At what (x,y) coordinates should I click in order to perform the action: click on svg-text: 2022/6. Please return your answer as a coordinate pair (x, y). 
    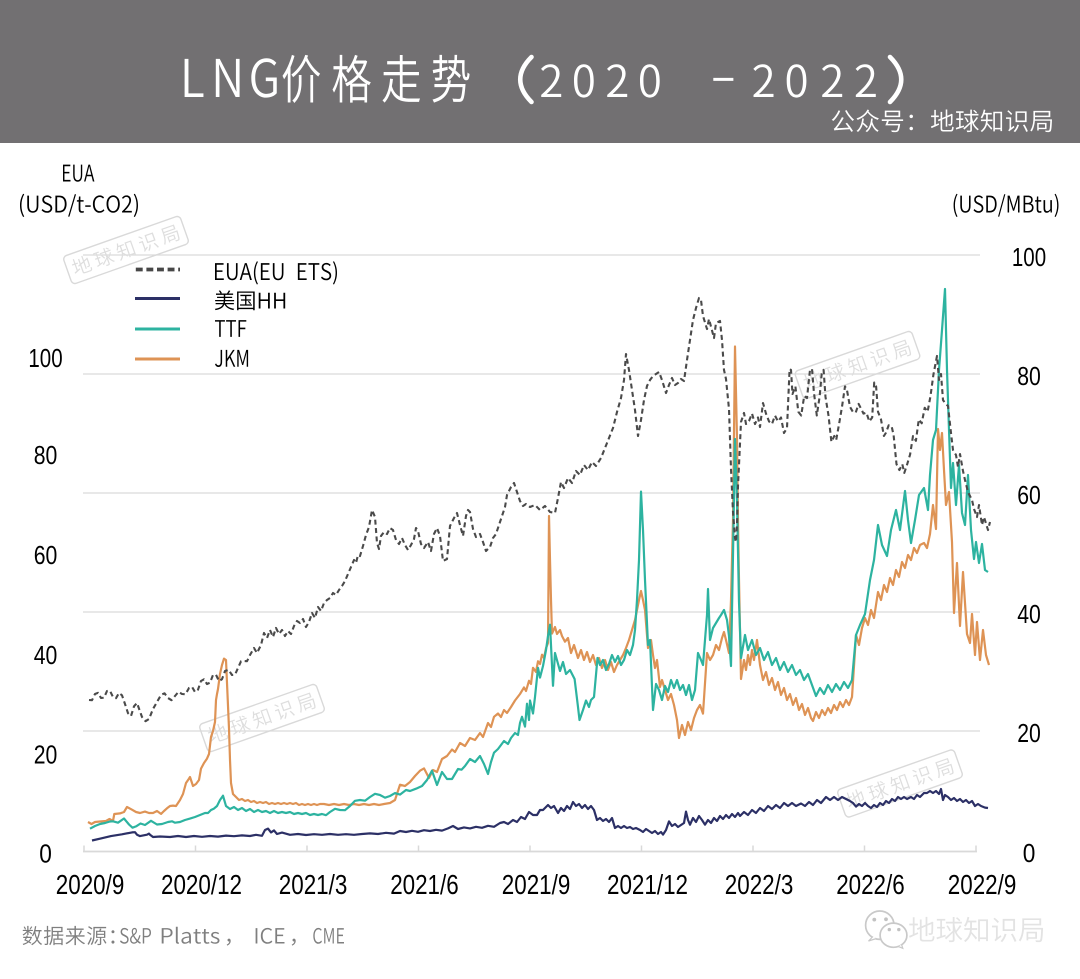
    Looking at the image, I should click on (870, 884).